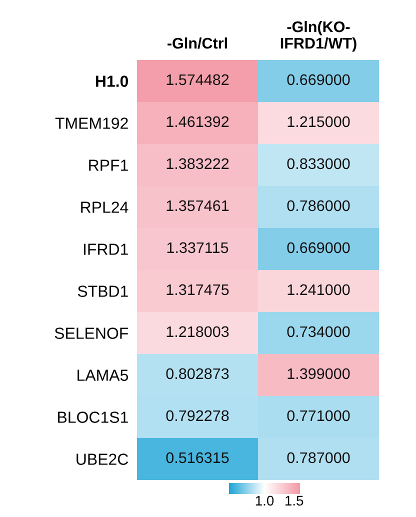  What do you see at coordinates (197, 416) in the screenshot?
I see `data-label: 0.792278` at bounding box center [197, 416].